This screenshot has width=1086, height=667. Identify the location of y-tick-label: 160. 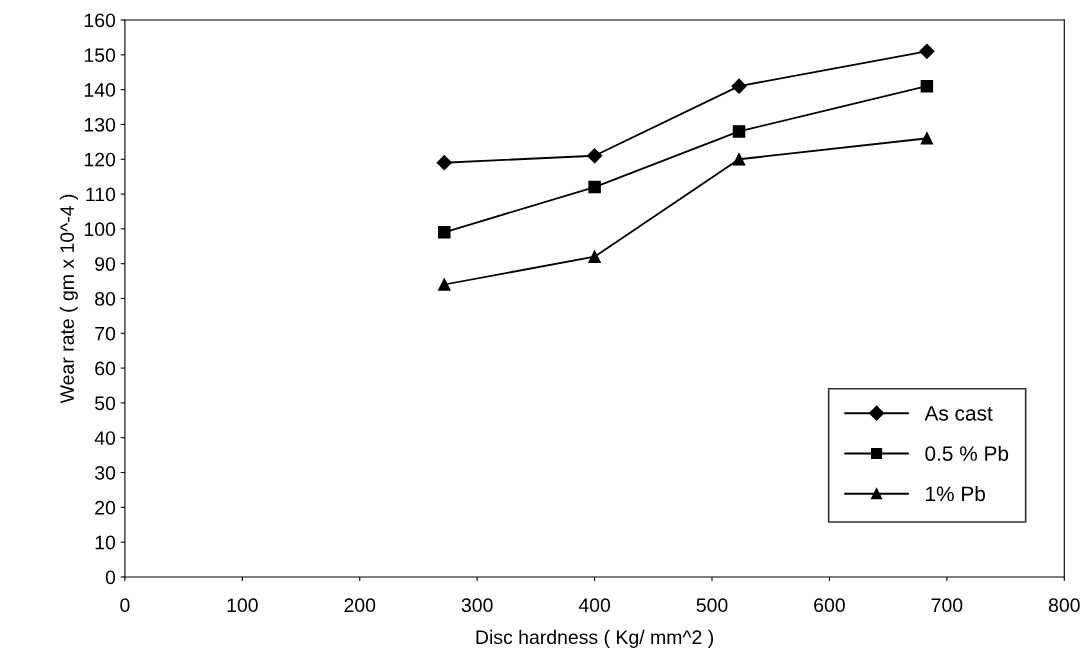
(100, 20).